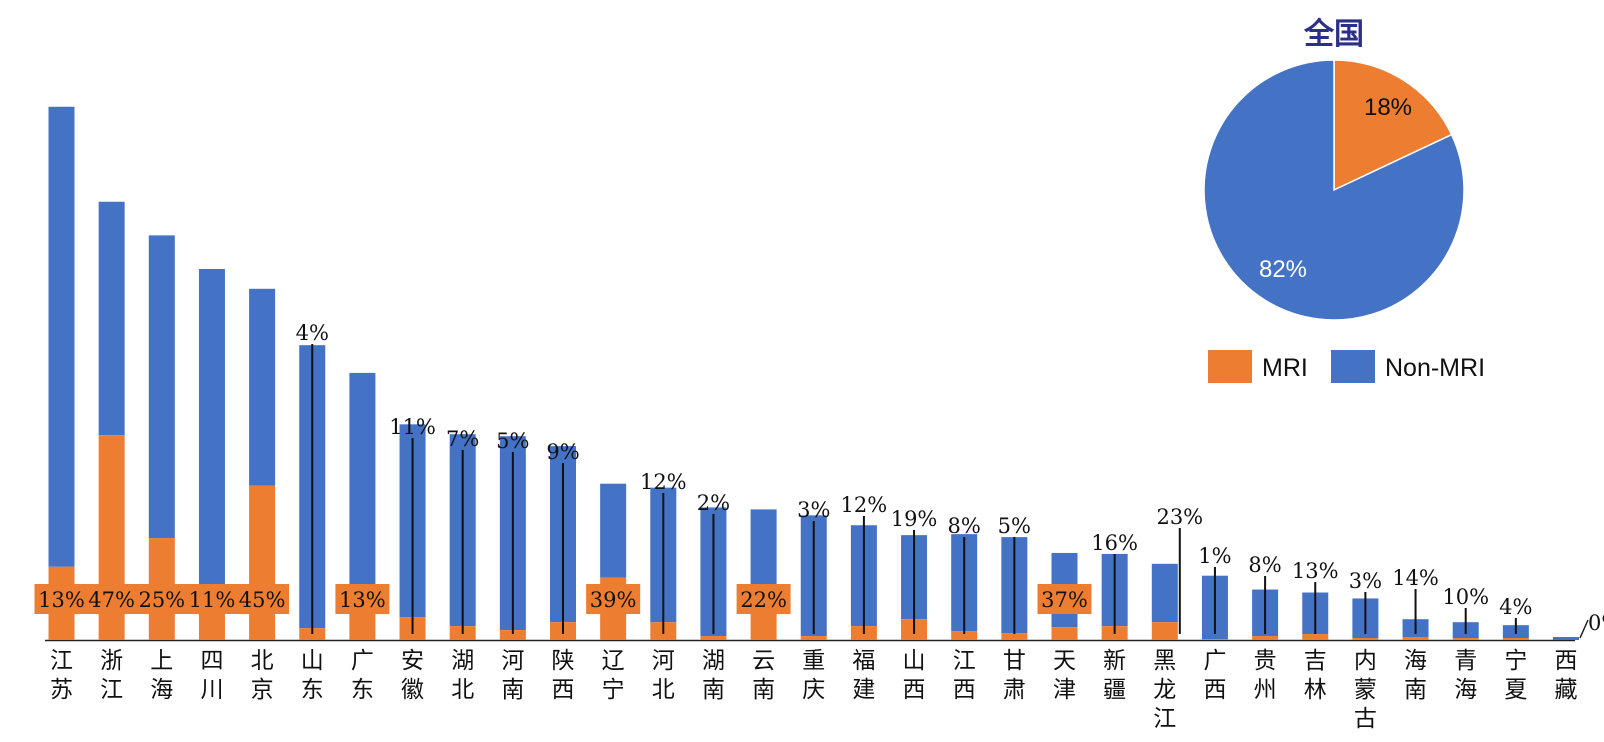 This screenshot has width=1604, height=742. What do you see at coordinates (412, 675) in the screenshot?
I see `category-label: 安徽` at bounding box center [412, 675].